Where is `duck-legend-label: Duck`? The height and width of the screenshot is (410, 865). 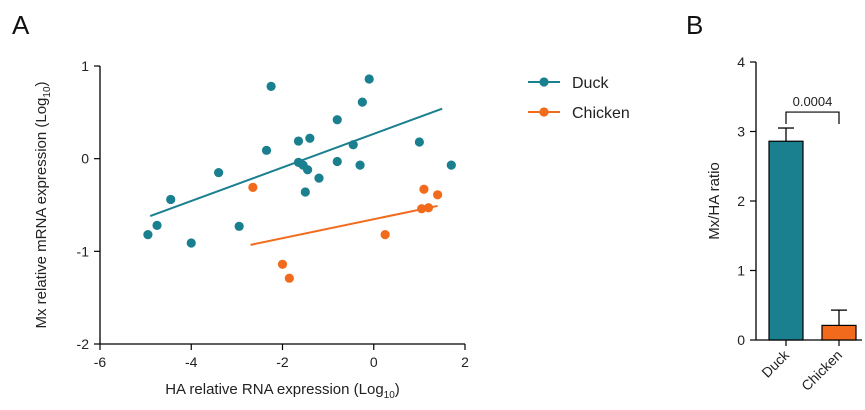 duck-legend-label: Duck is located at coordinates (590, 83).